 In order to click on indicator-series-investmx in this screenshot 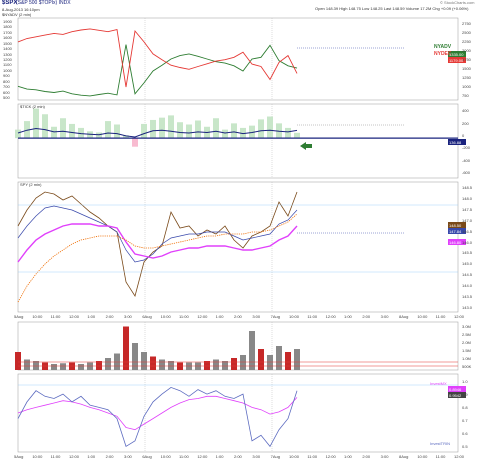, I will do `click(157, 413)`.